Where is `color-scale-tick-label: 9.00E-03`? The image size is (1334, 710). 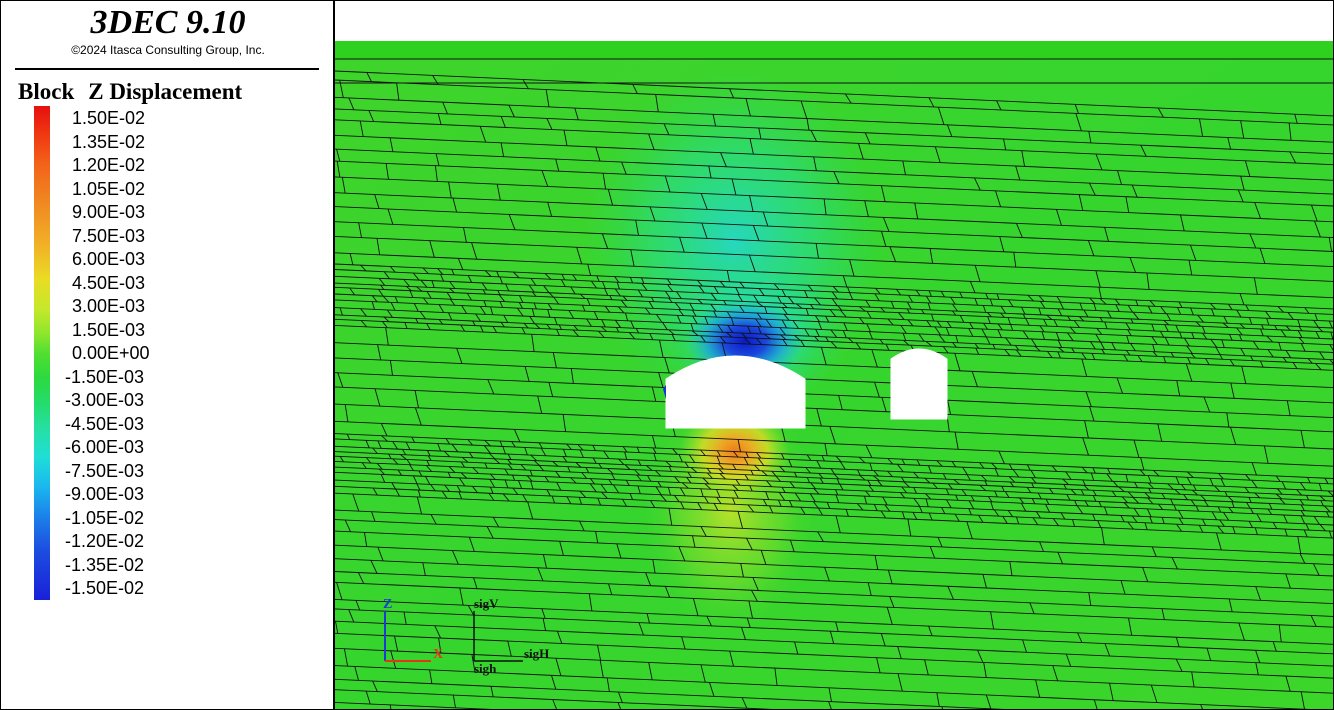
color-scale-tick-label: 9.00E-03 is located at coordinates (109, 212).